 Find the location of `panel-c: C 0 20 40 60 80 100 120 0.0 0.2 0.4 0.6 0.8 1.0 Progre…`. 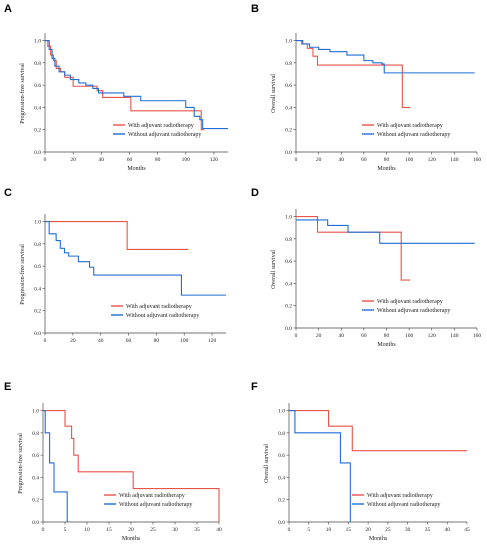

panel-c: C 0 20 40 60 80 100 120 0.0 0.2 0.4 0.6 0.8 1.0 Progre… is located at coordinates (115, 265).